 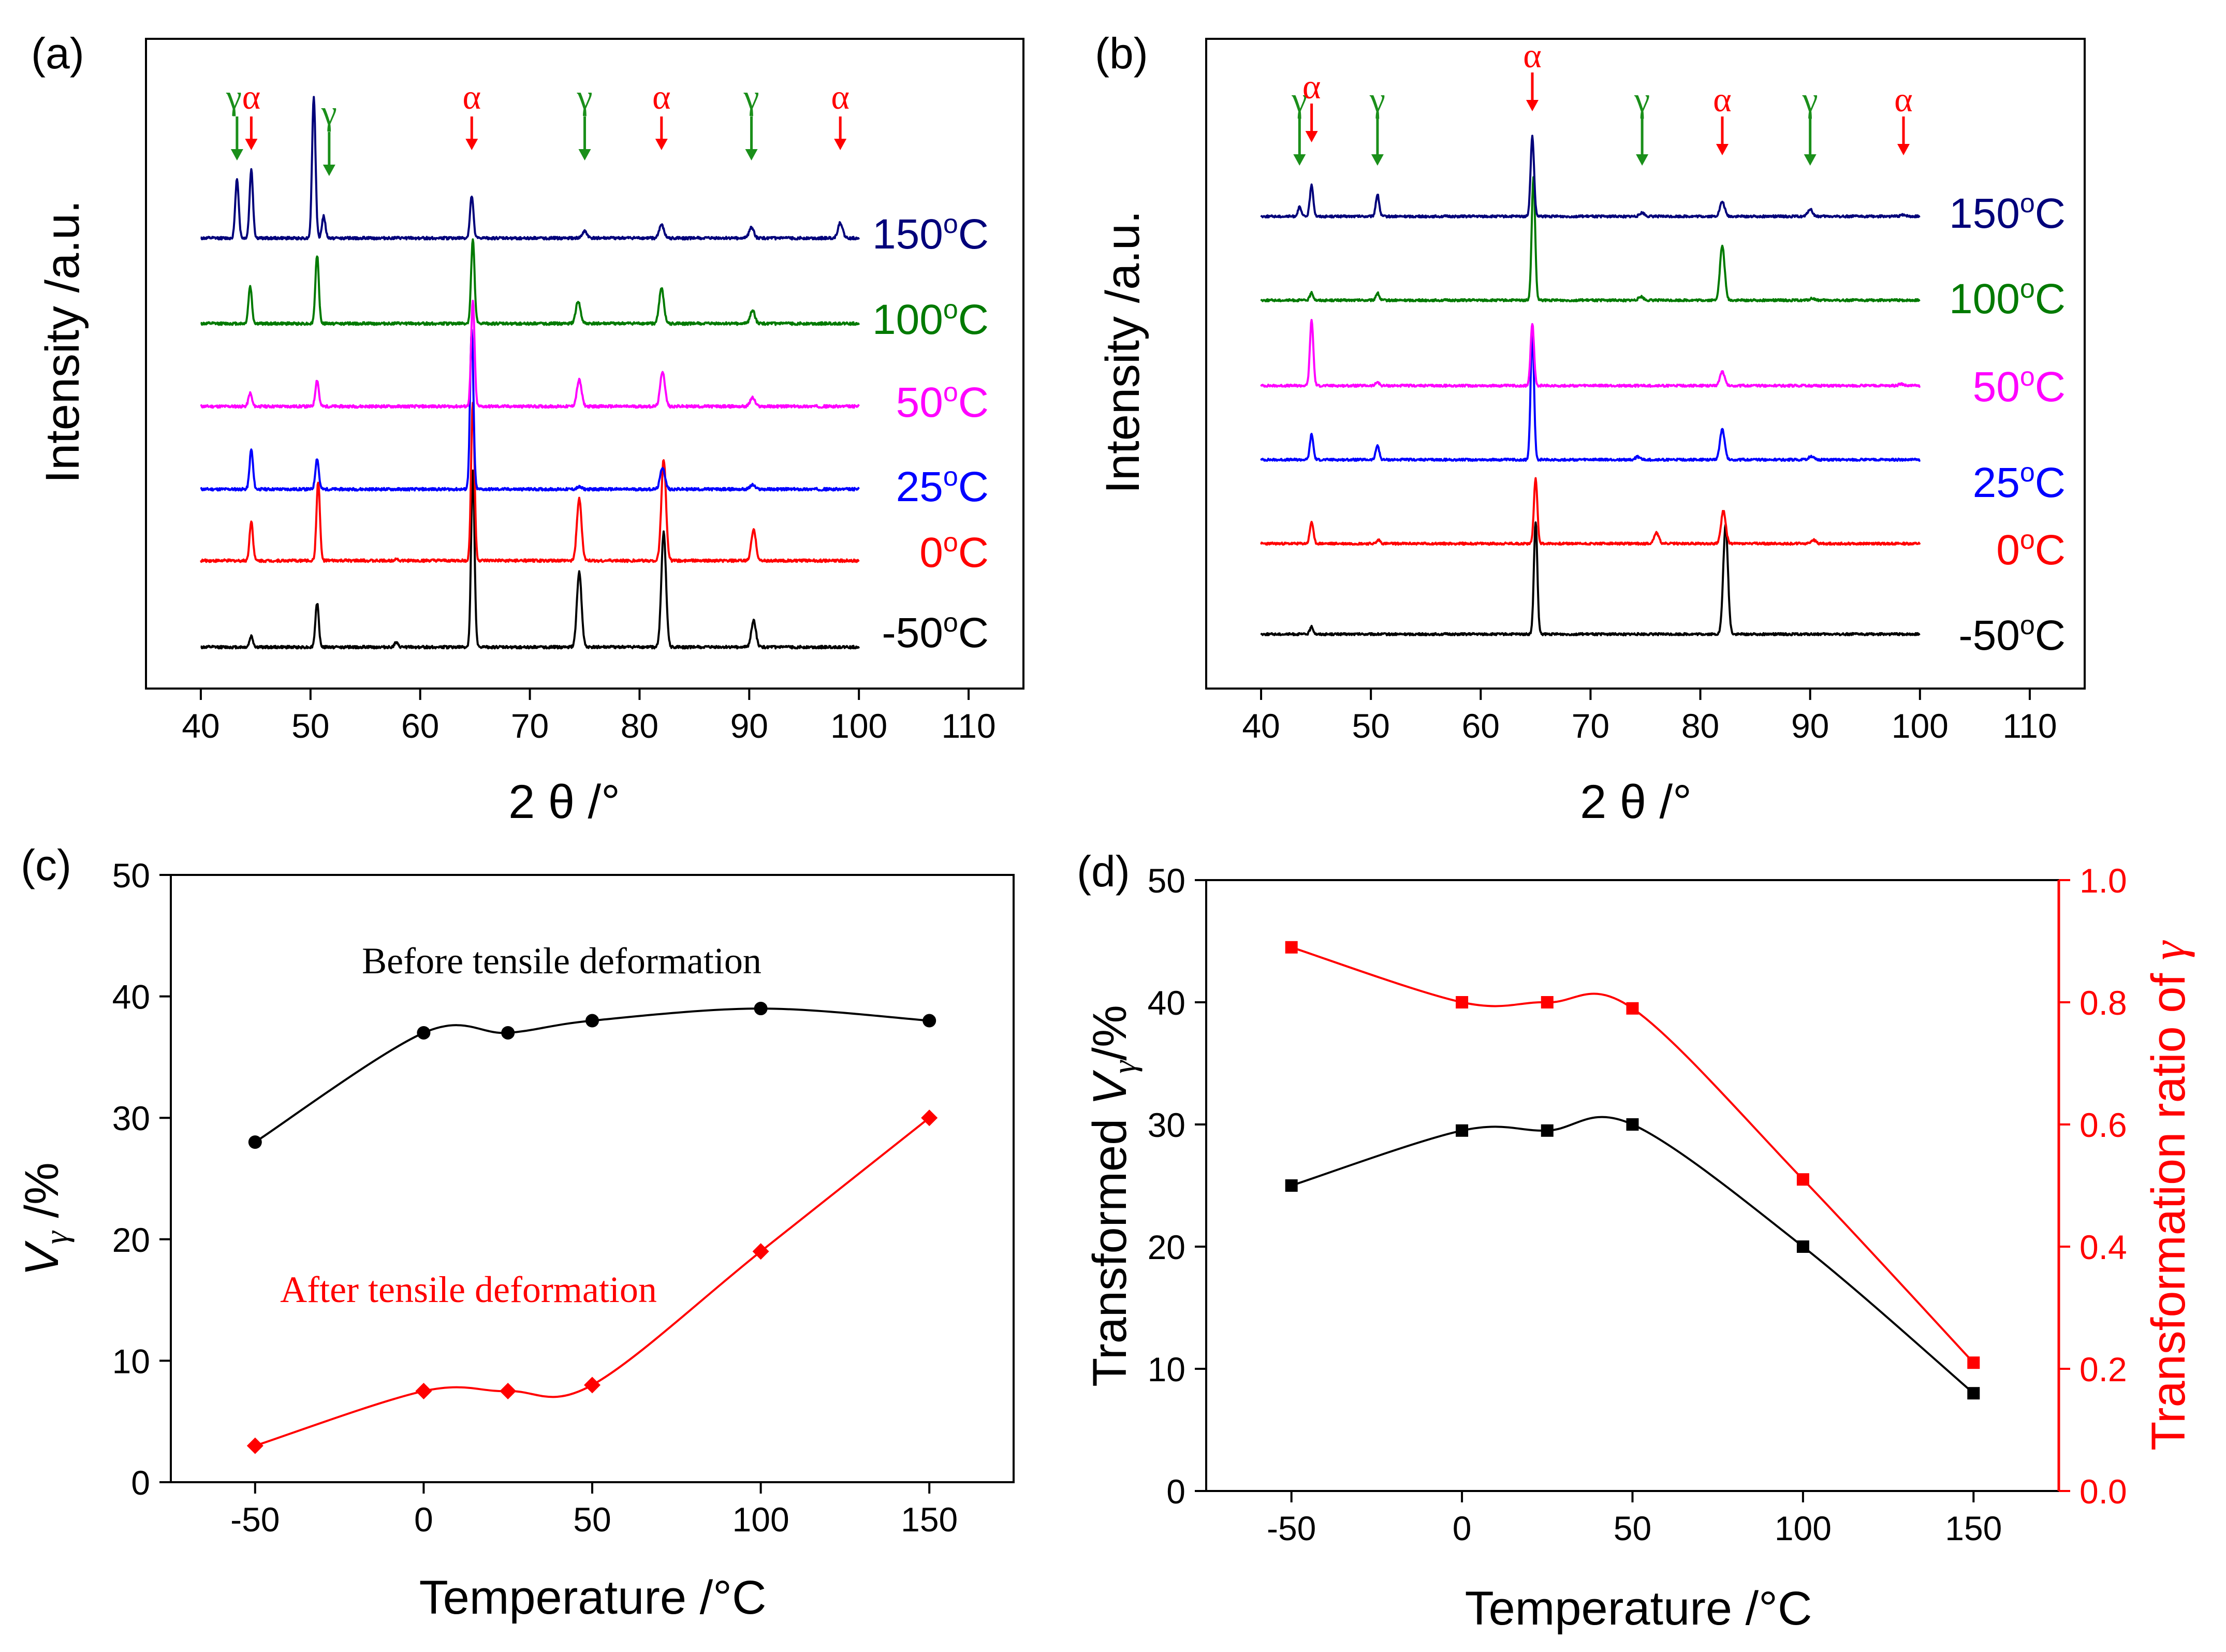 What do you see at coordinates (592, 1519) in the screenshot?
I see `panel-c-x-tick-label: 50` at bounding box center [592, 1519].